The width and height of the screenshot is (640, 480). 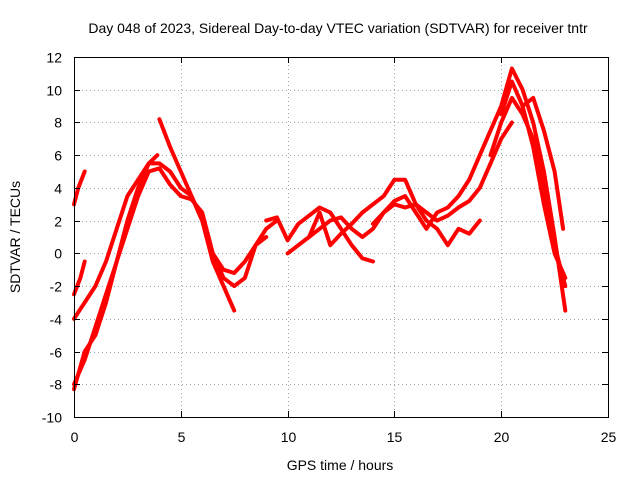 I want to click on y-tick-label: 4, so click(x=58, y=189).